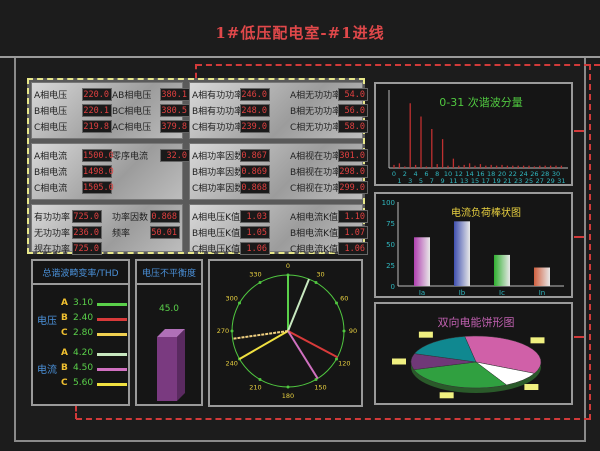 The image size is (600, 451). What do you see at coordinates (132, 96) in the screenshot?
I see `meter-label: AB相电压` at bounding box center [132, 96].